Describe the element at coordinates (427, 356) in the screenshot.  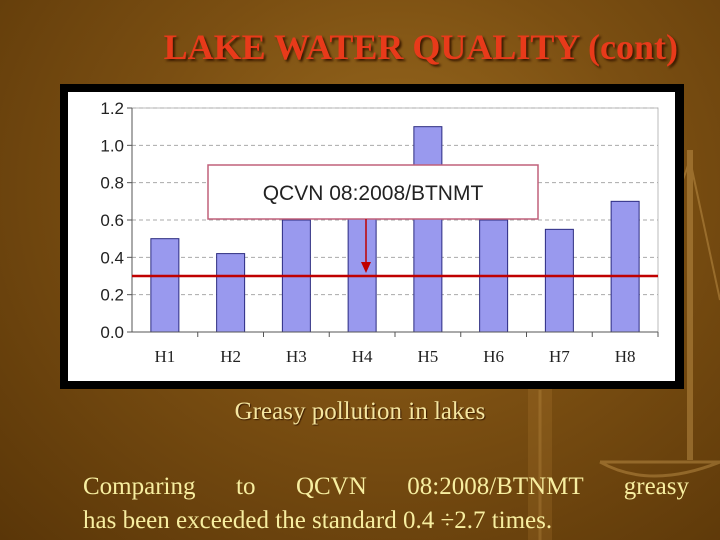
I see `x-tick-label: H5` at that location.